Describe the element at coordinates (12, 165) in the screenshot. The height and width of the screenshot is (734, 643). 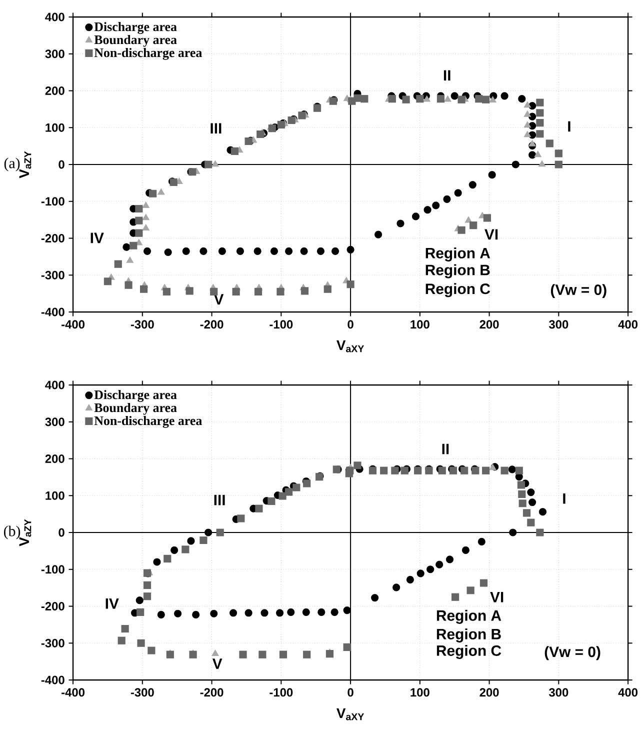
I see `text: (a)` at that location.